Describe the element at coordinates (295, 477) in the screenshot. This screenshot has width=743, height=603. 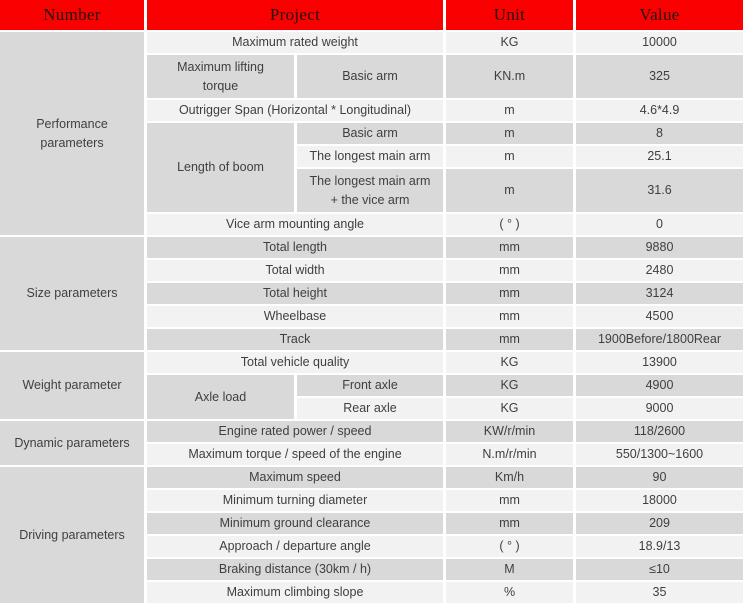
I see `cell-project-r18: Maximum speed` at that location.